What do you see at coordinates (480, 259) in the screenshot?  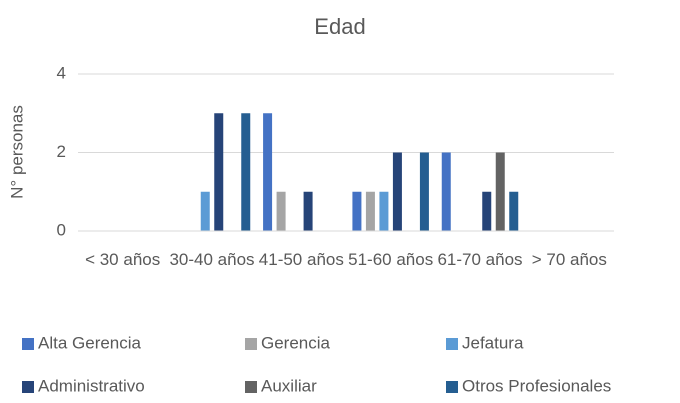 I see `x-tick-label: 61-70 años` at bounding box center [480, 259].